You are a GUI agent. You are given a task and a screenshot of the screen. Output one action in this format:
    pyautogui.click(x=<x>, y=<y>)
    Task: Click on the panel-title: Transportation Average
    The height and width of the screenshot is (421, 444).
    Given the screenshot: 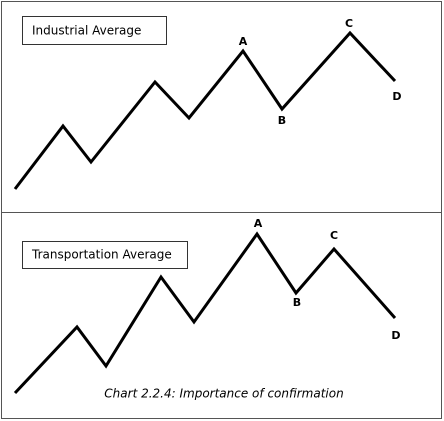 What is the action you would take?
    pyautogui.click(x=101, y=255)
    